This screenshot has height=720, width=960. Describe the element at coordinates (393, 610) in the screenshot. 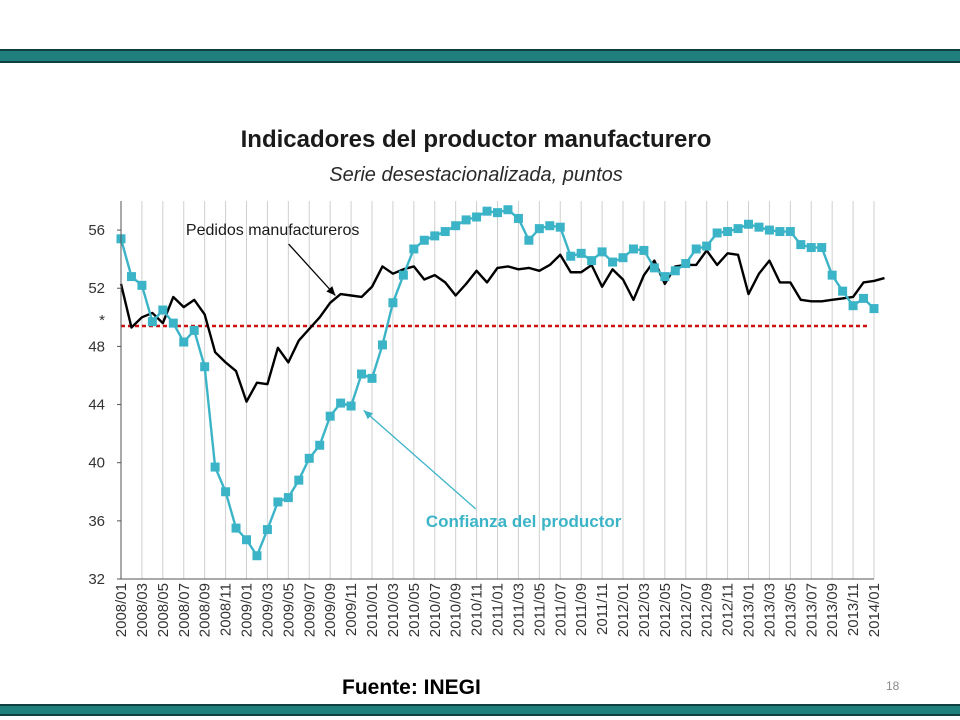

I see `x-tick-label: 2010/03` at that location.